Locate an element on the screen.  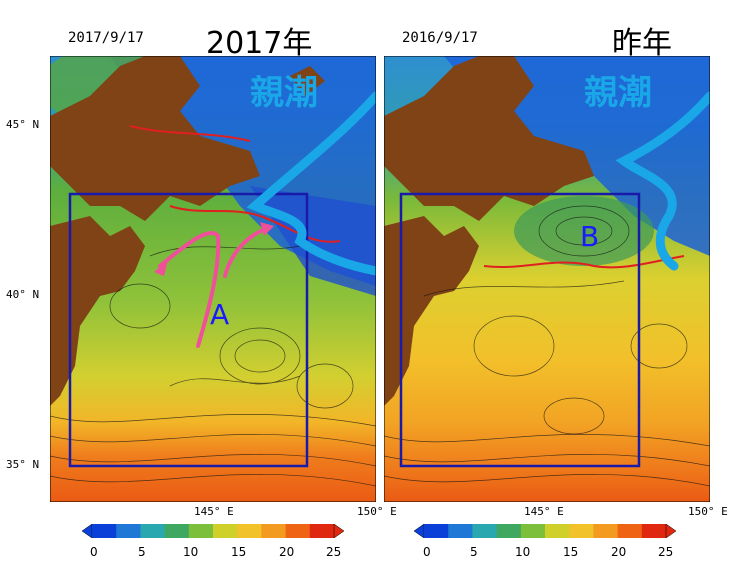
cb1-tick-5: 5 is located at coordinates (142, 552).